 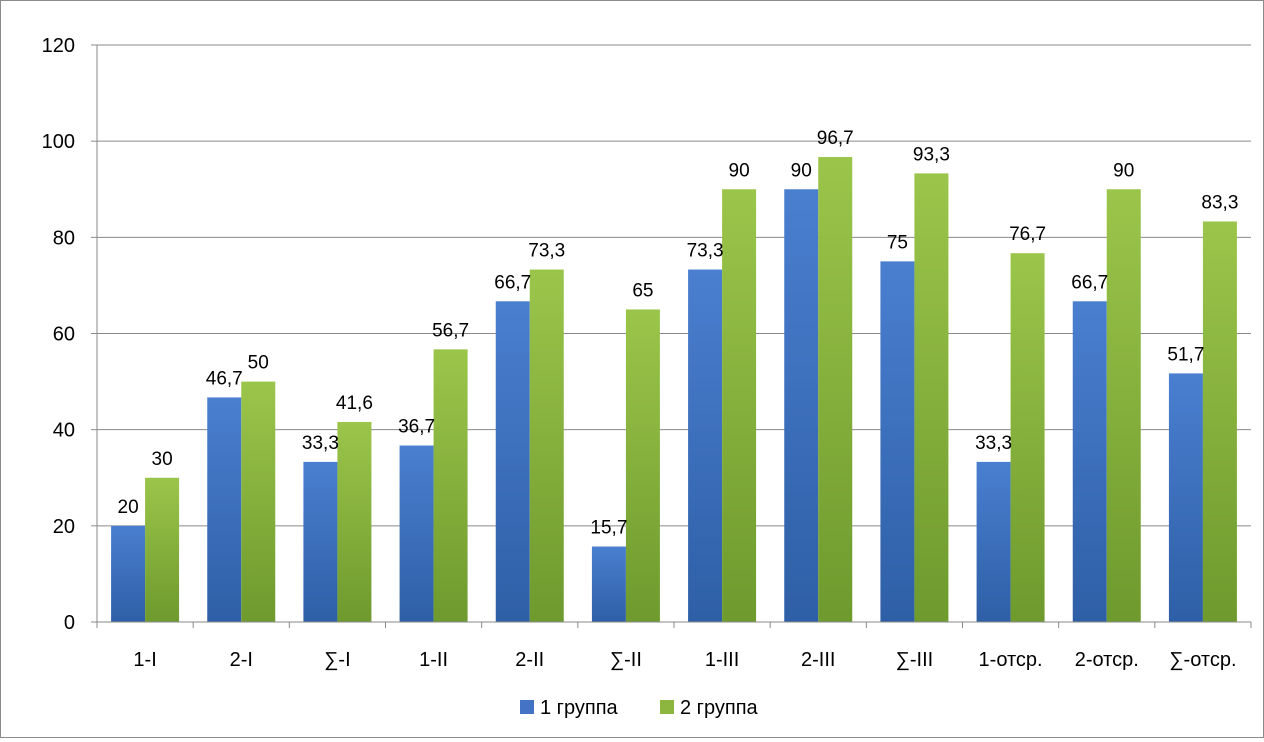 I want to click on bar-2-∑-I, so click(x=354, y=521).